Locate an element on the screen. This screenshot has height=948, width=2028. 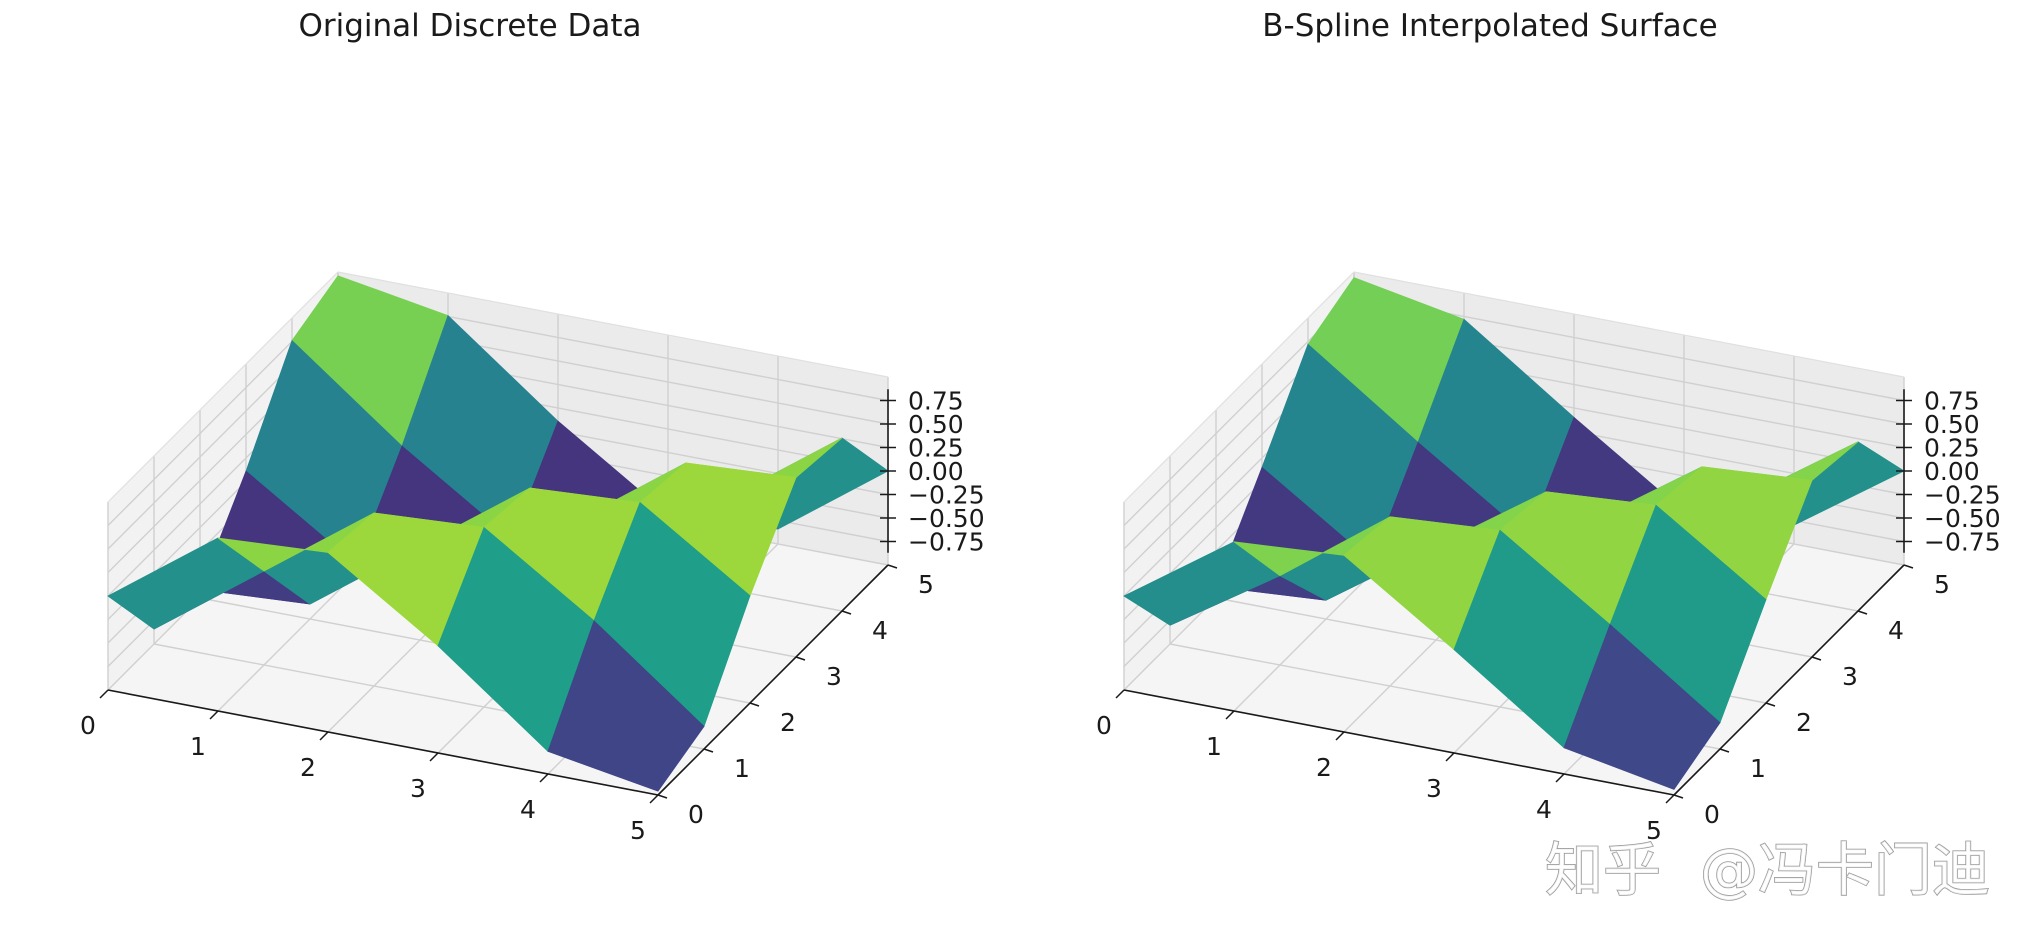
watermark-handle: @冯卡门迪 is located at coordinates (1845, 870).